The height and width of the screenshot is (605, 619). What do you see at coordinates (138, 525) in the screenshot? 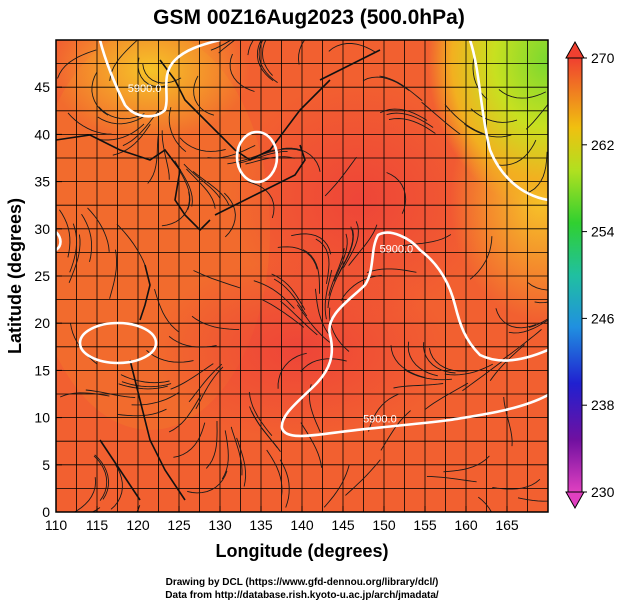
I see `x-tick-label: 120` at bounding box center [138, 525].